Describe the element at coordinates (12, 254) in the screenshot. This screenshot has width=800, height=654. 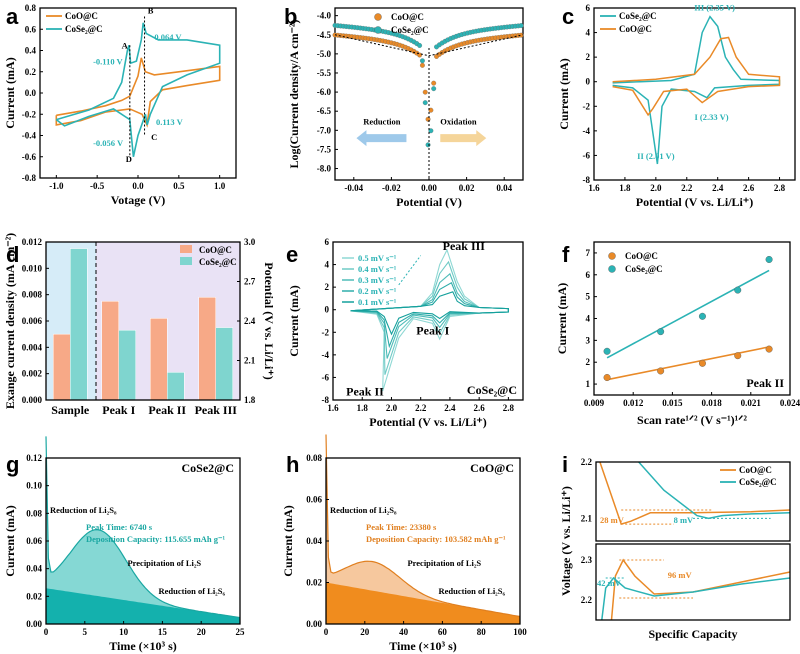
I see `panel-label-d: d` at that location.